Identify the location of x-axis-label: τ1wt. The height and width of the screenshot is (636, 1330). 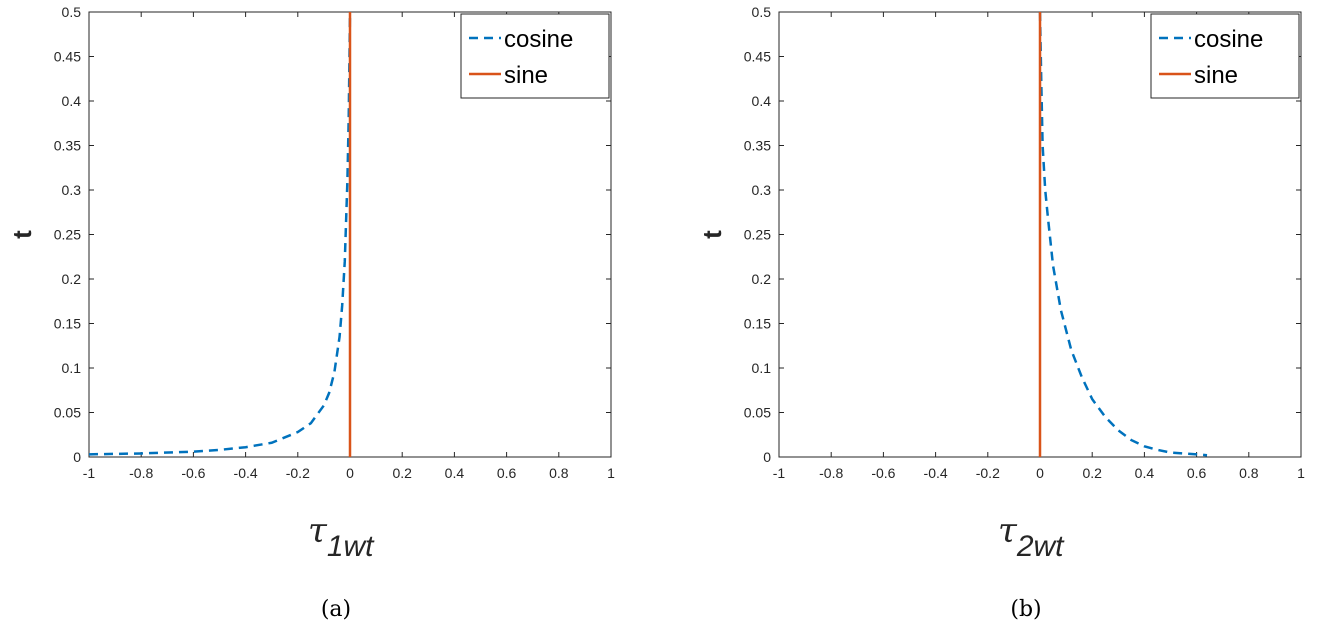
(341, 537).